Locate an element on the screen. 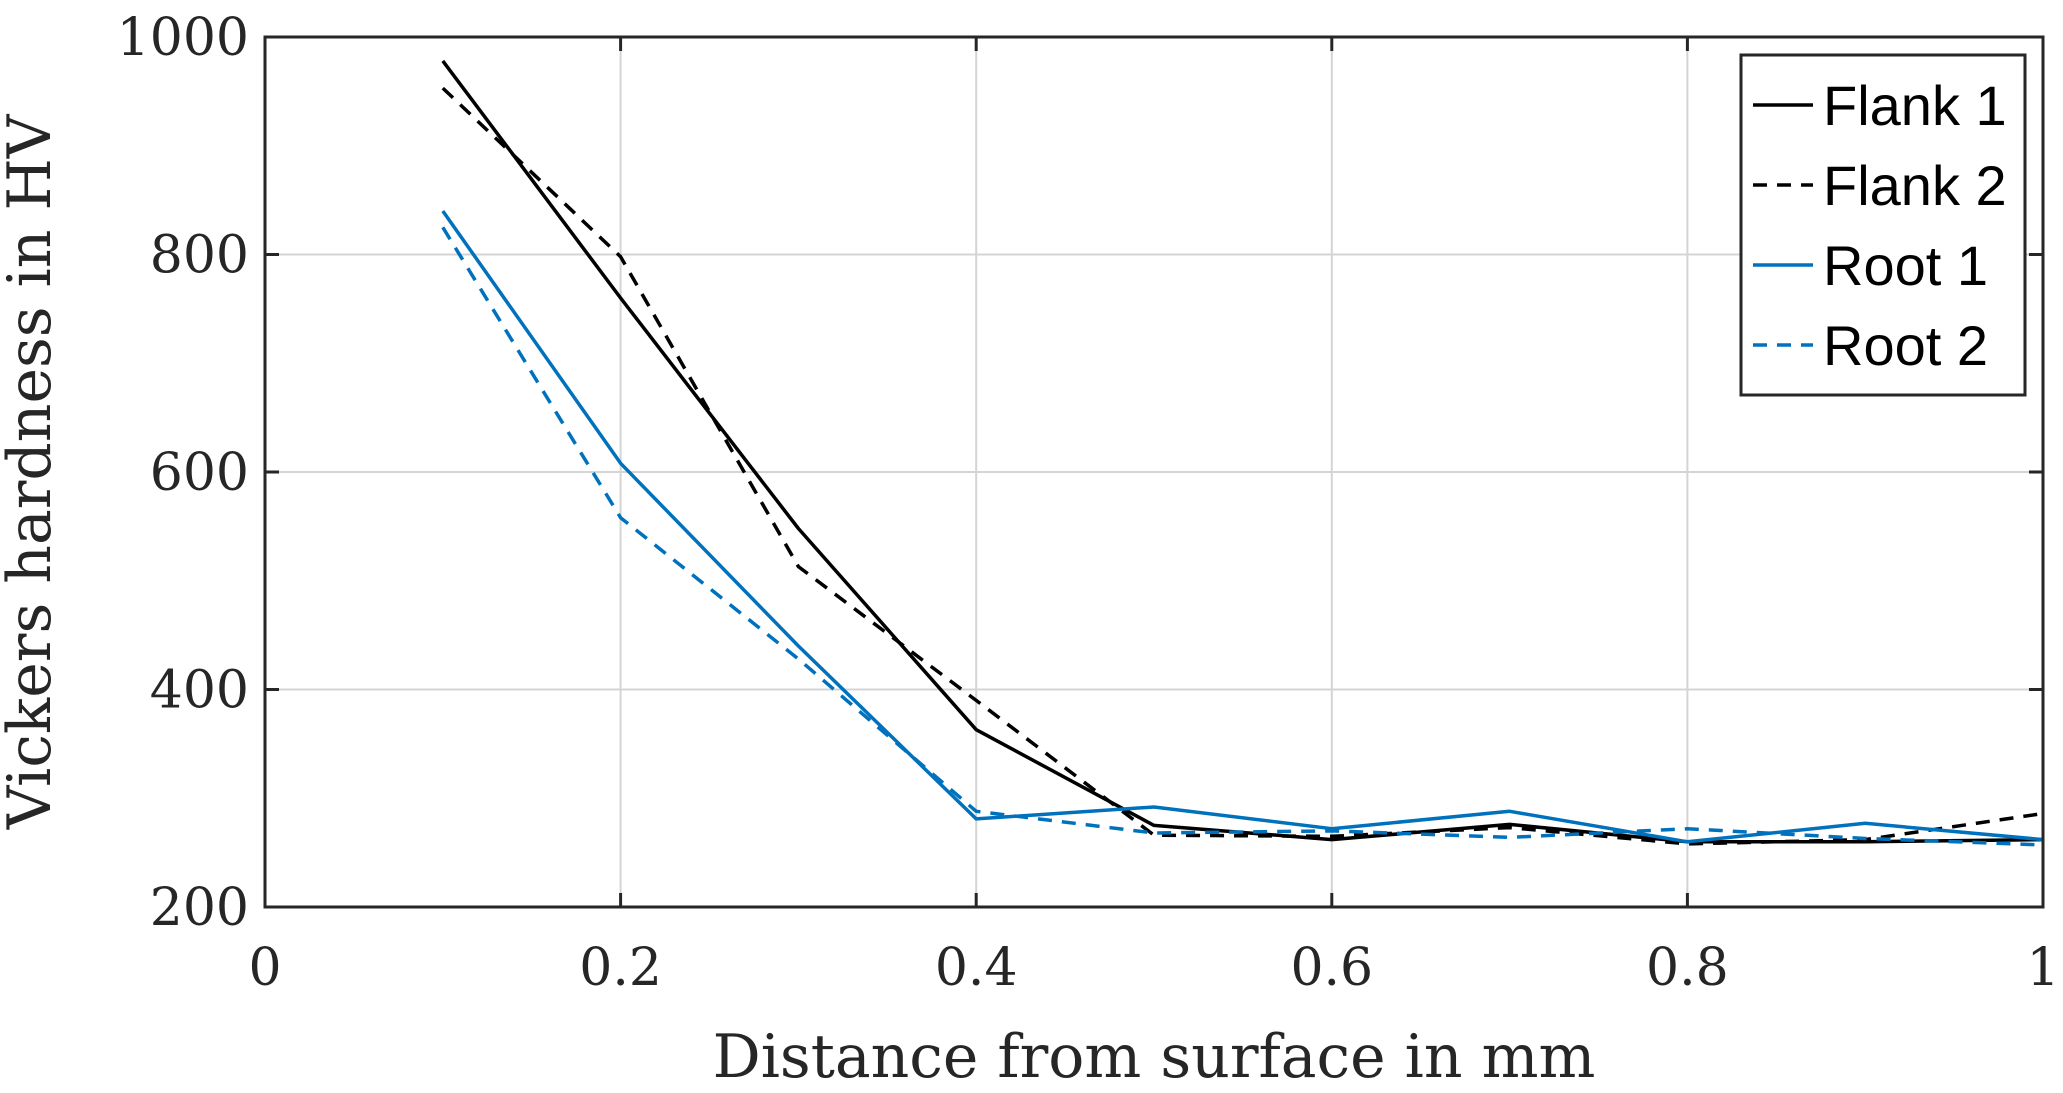  y-tick-label: 400 is located at coordinates (199, 691).